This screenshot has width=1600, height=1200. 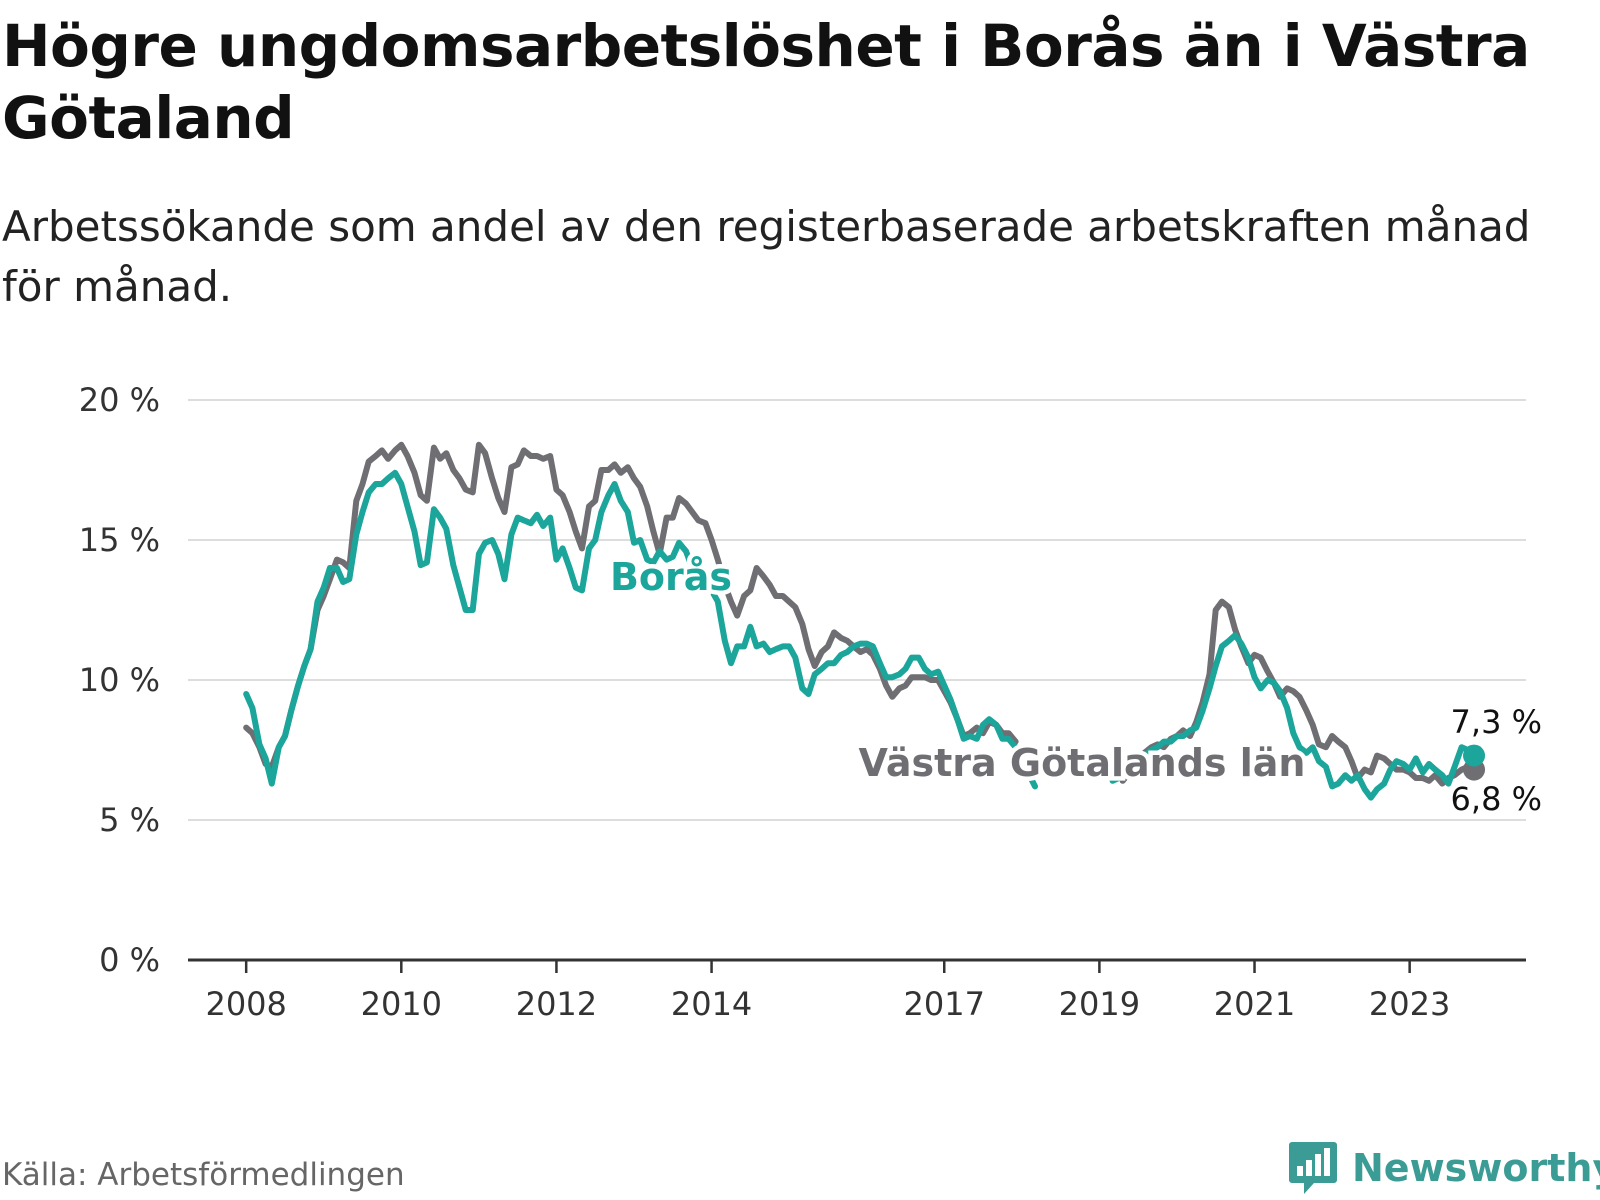 I want to click on x-tick-label: 2019, so click(x=1099, y=1004).